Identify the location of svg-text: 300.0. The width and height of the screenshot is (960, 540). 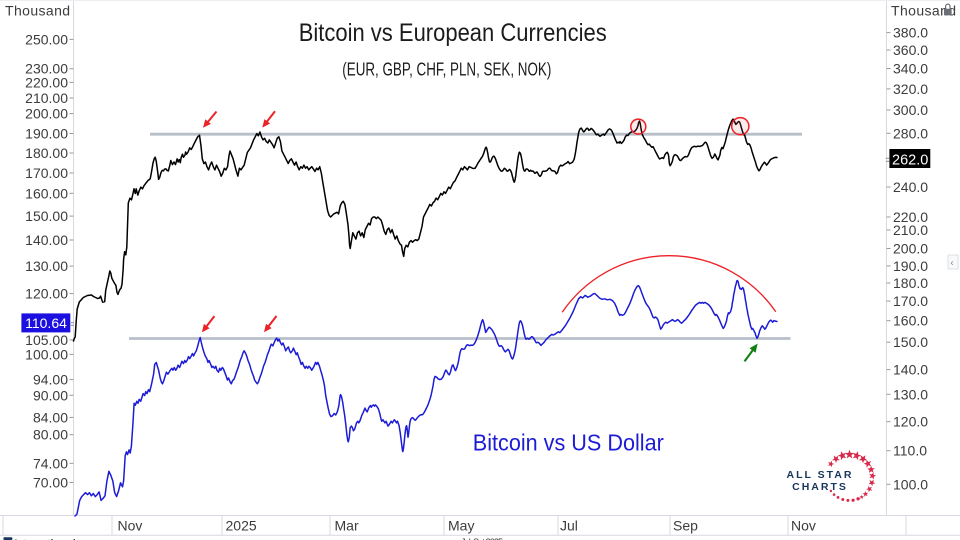
(910, 110).